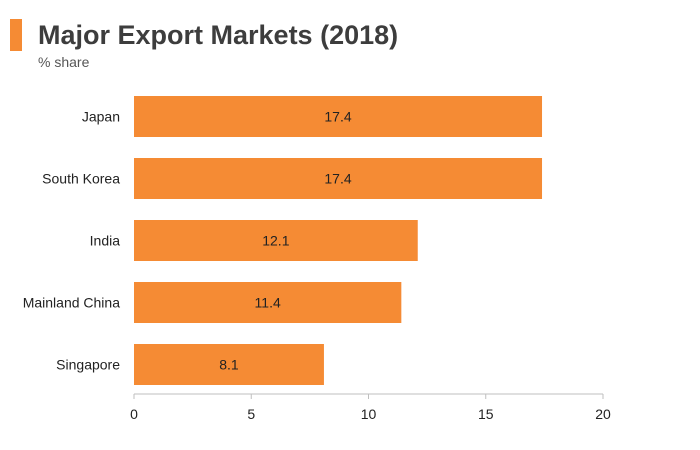 This screenshot has height=450, width=700. I want to click on bar-singapore, so click(229, 364).